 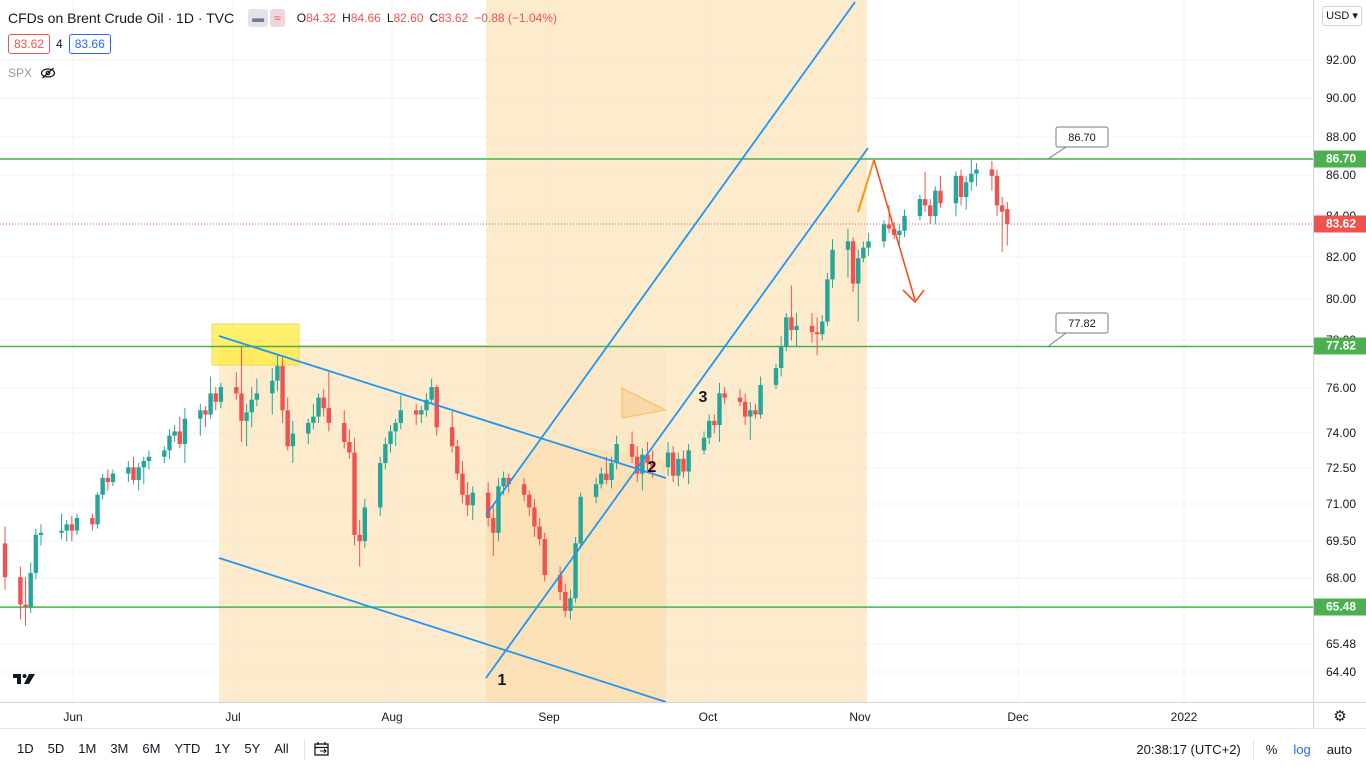 I want to click on price-line-tag: 77.82, so click(x=1340, y=346).